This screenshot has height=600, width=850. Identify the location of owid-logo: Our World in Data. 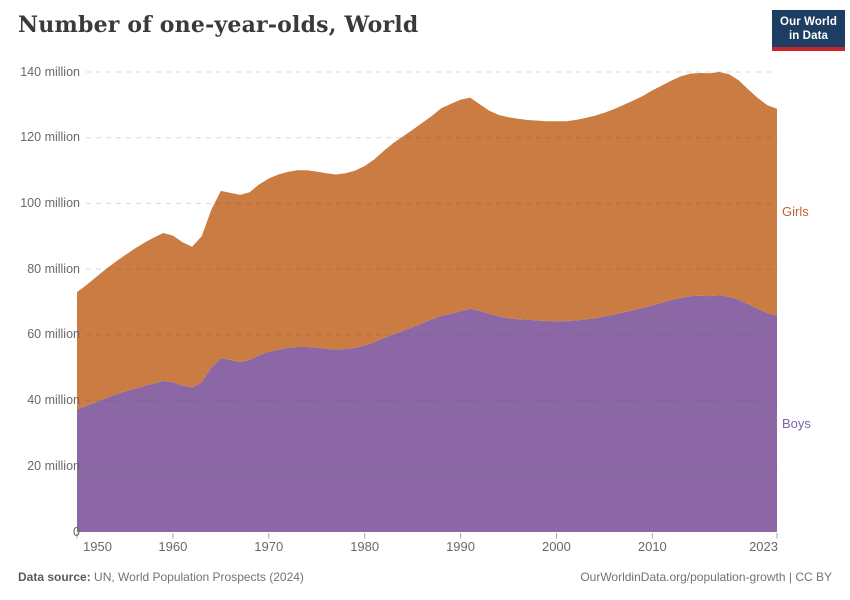
(808, 30).